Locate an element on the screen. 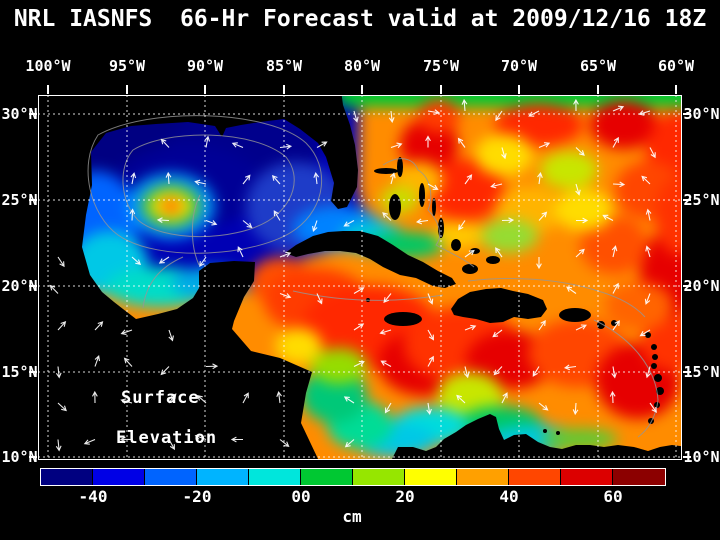 The height and width of the screenshot is (540, 720). colorbar-tick-20: 20 is located at coordinates (405, 496).